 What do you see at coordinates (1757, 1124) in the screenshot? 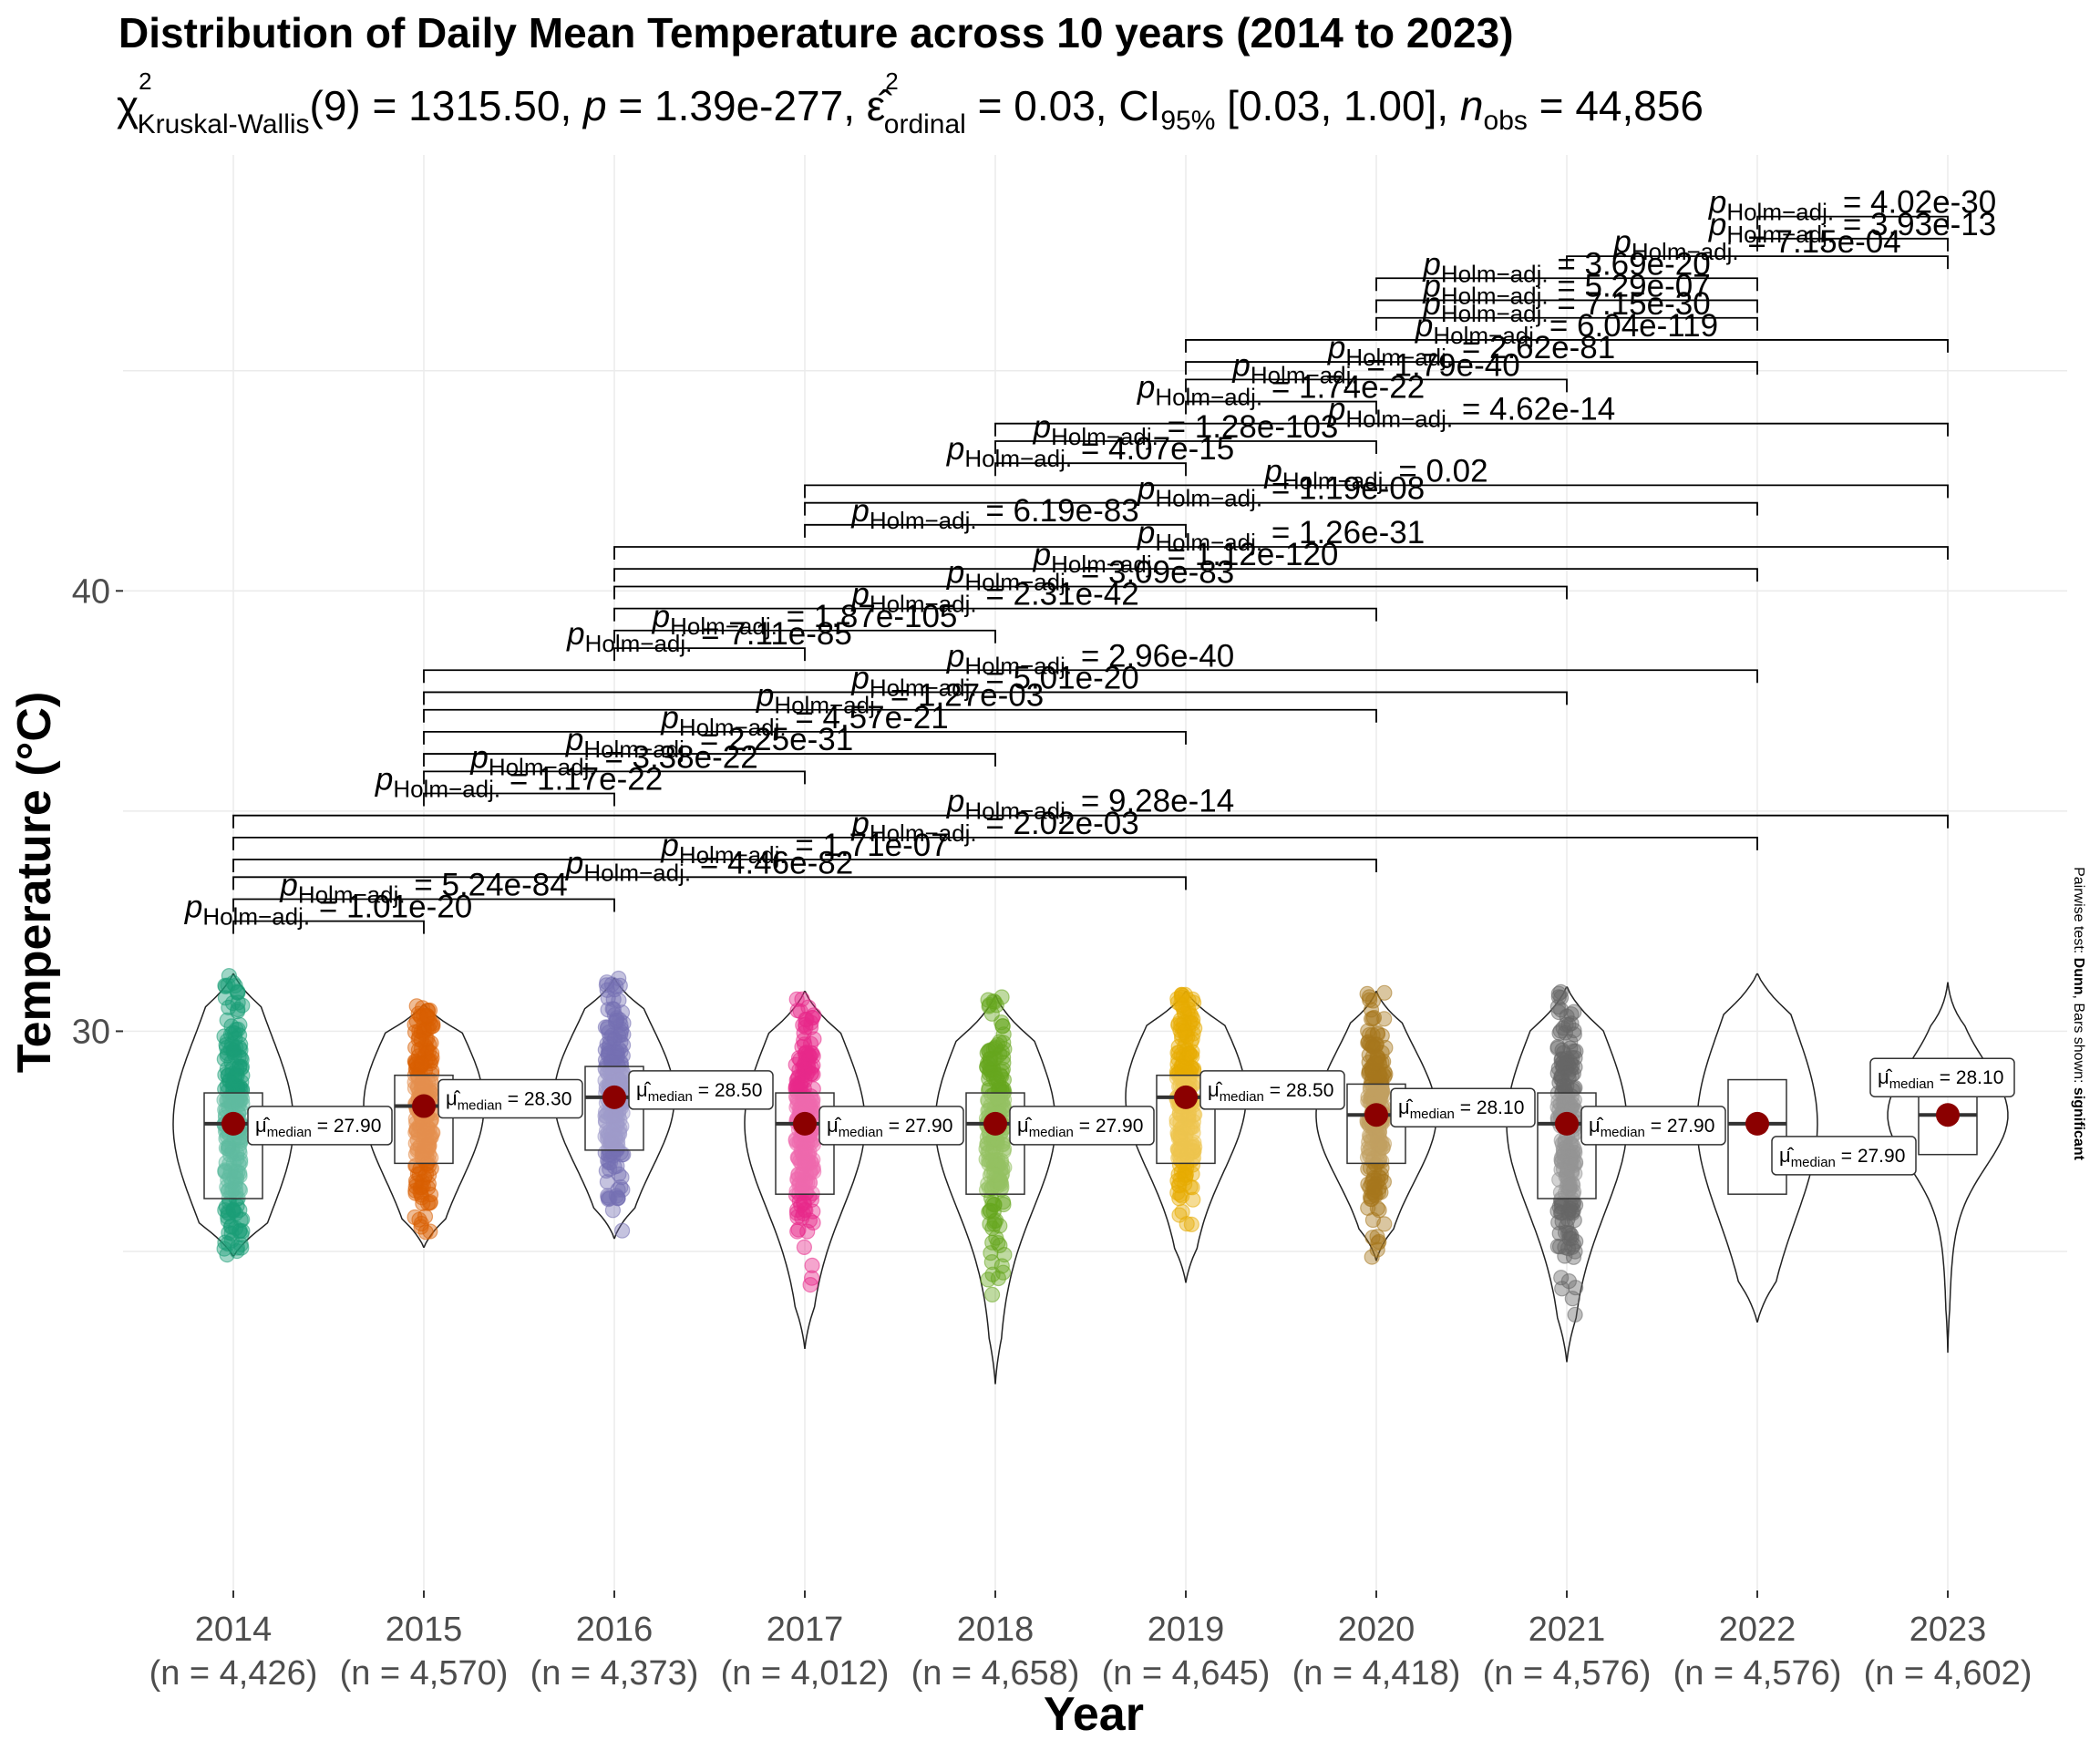
I see `median-point-2022` at bounding box center [1757, 1124].